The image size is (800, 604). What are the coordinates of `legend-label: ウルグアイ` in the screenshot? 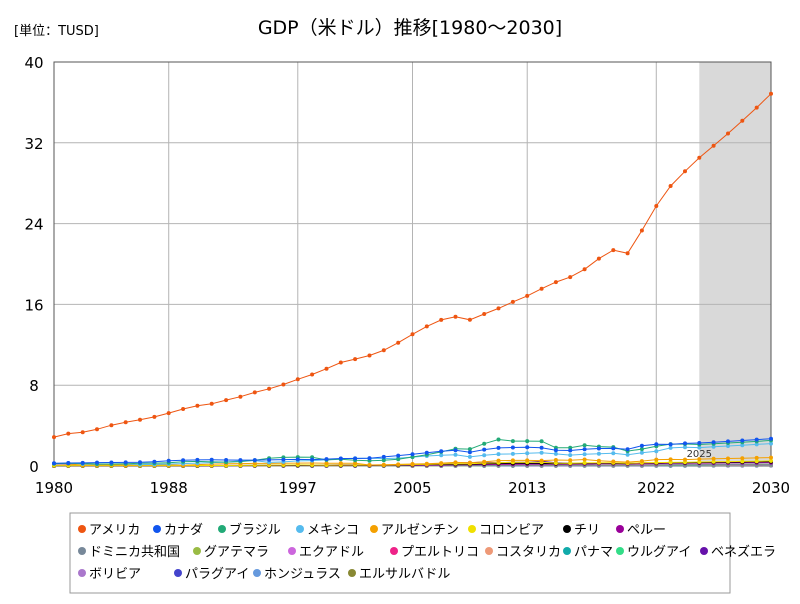 It's located at (659, 552).